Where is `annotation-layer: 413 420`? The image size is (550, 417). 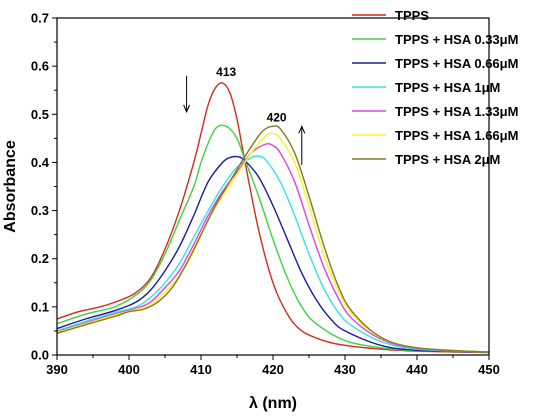
annotation-layer: 413 420 is located at coordinates (244, 115).